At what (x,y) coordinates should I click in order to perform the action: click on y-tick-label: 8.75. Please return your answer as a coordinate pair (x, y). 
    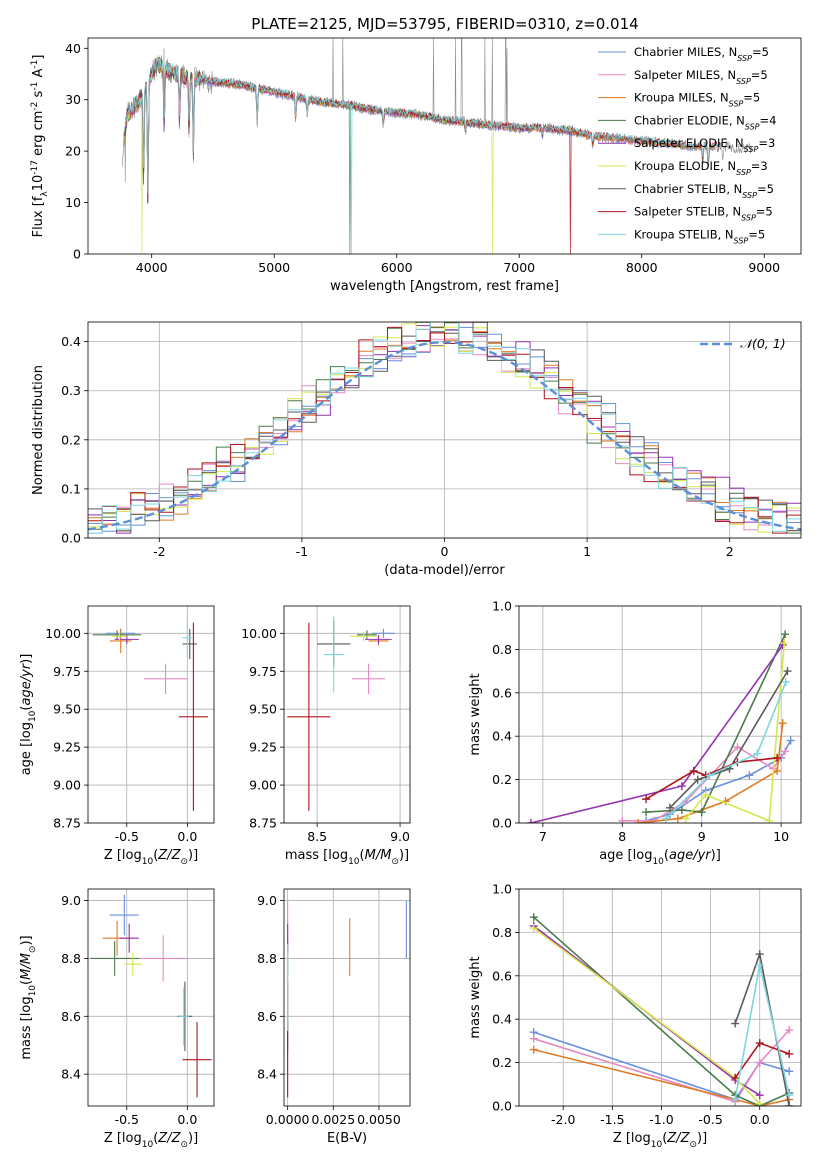
    Looking at the image, I should click on (67, 823).